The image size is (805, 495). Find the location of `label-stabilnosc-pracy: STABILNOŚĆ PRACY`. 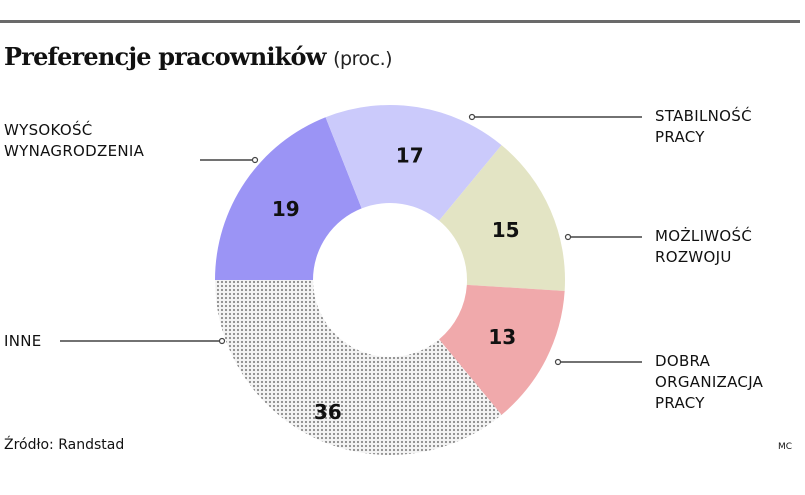

label-stabilnosc-pracy: STABILNOŚĆ PRACY is located at coordinates (703, 126).